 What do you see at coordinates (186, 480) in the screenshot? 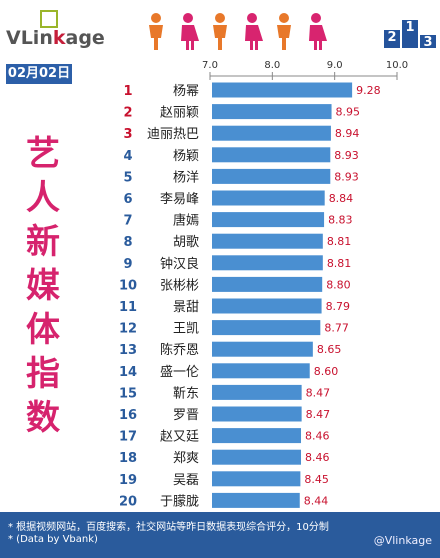
I see `category-label: 吴磊` at bounding box center [186, 480].